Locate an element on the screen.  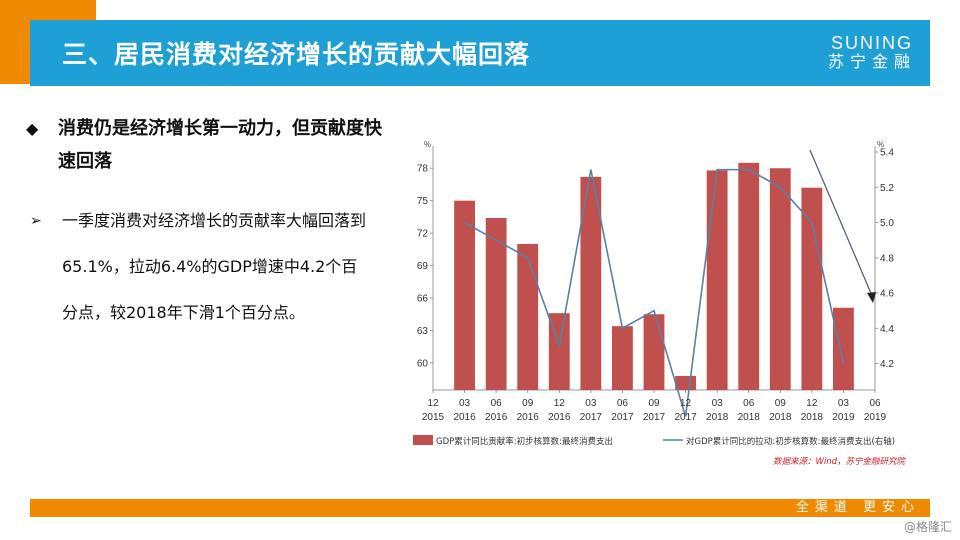
legend-line-label: 对GDP累计同比的拉动:初步核算数:最终消费支出(右轴) is located at coordinates (790, 441).